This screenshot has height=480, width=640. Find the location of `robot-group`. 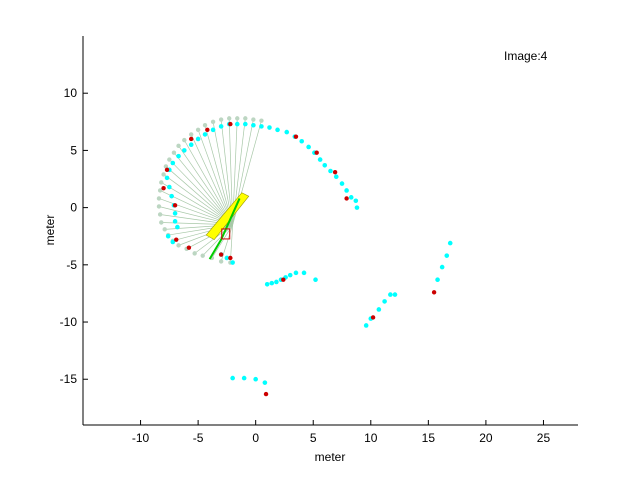

robot-group is located at coordinates (227, 226).